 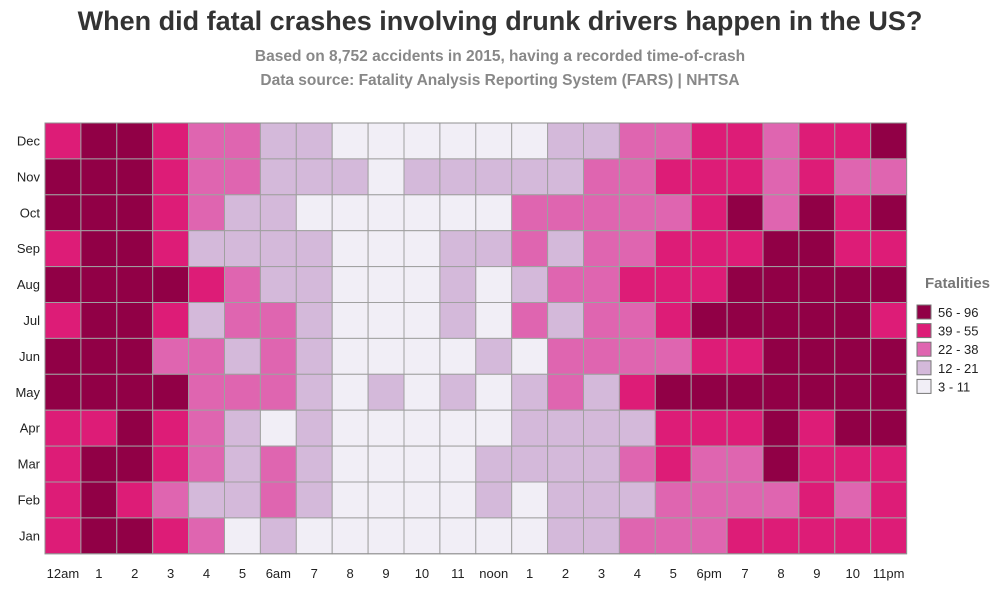 I want to click on legend-swatch, so click(x=924, y=312).